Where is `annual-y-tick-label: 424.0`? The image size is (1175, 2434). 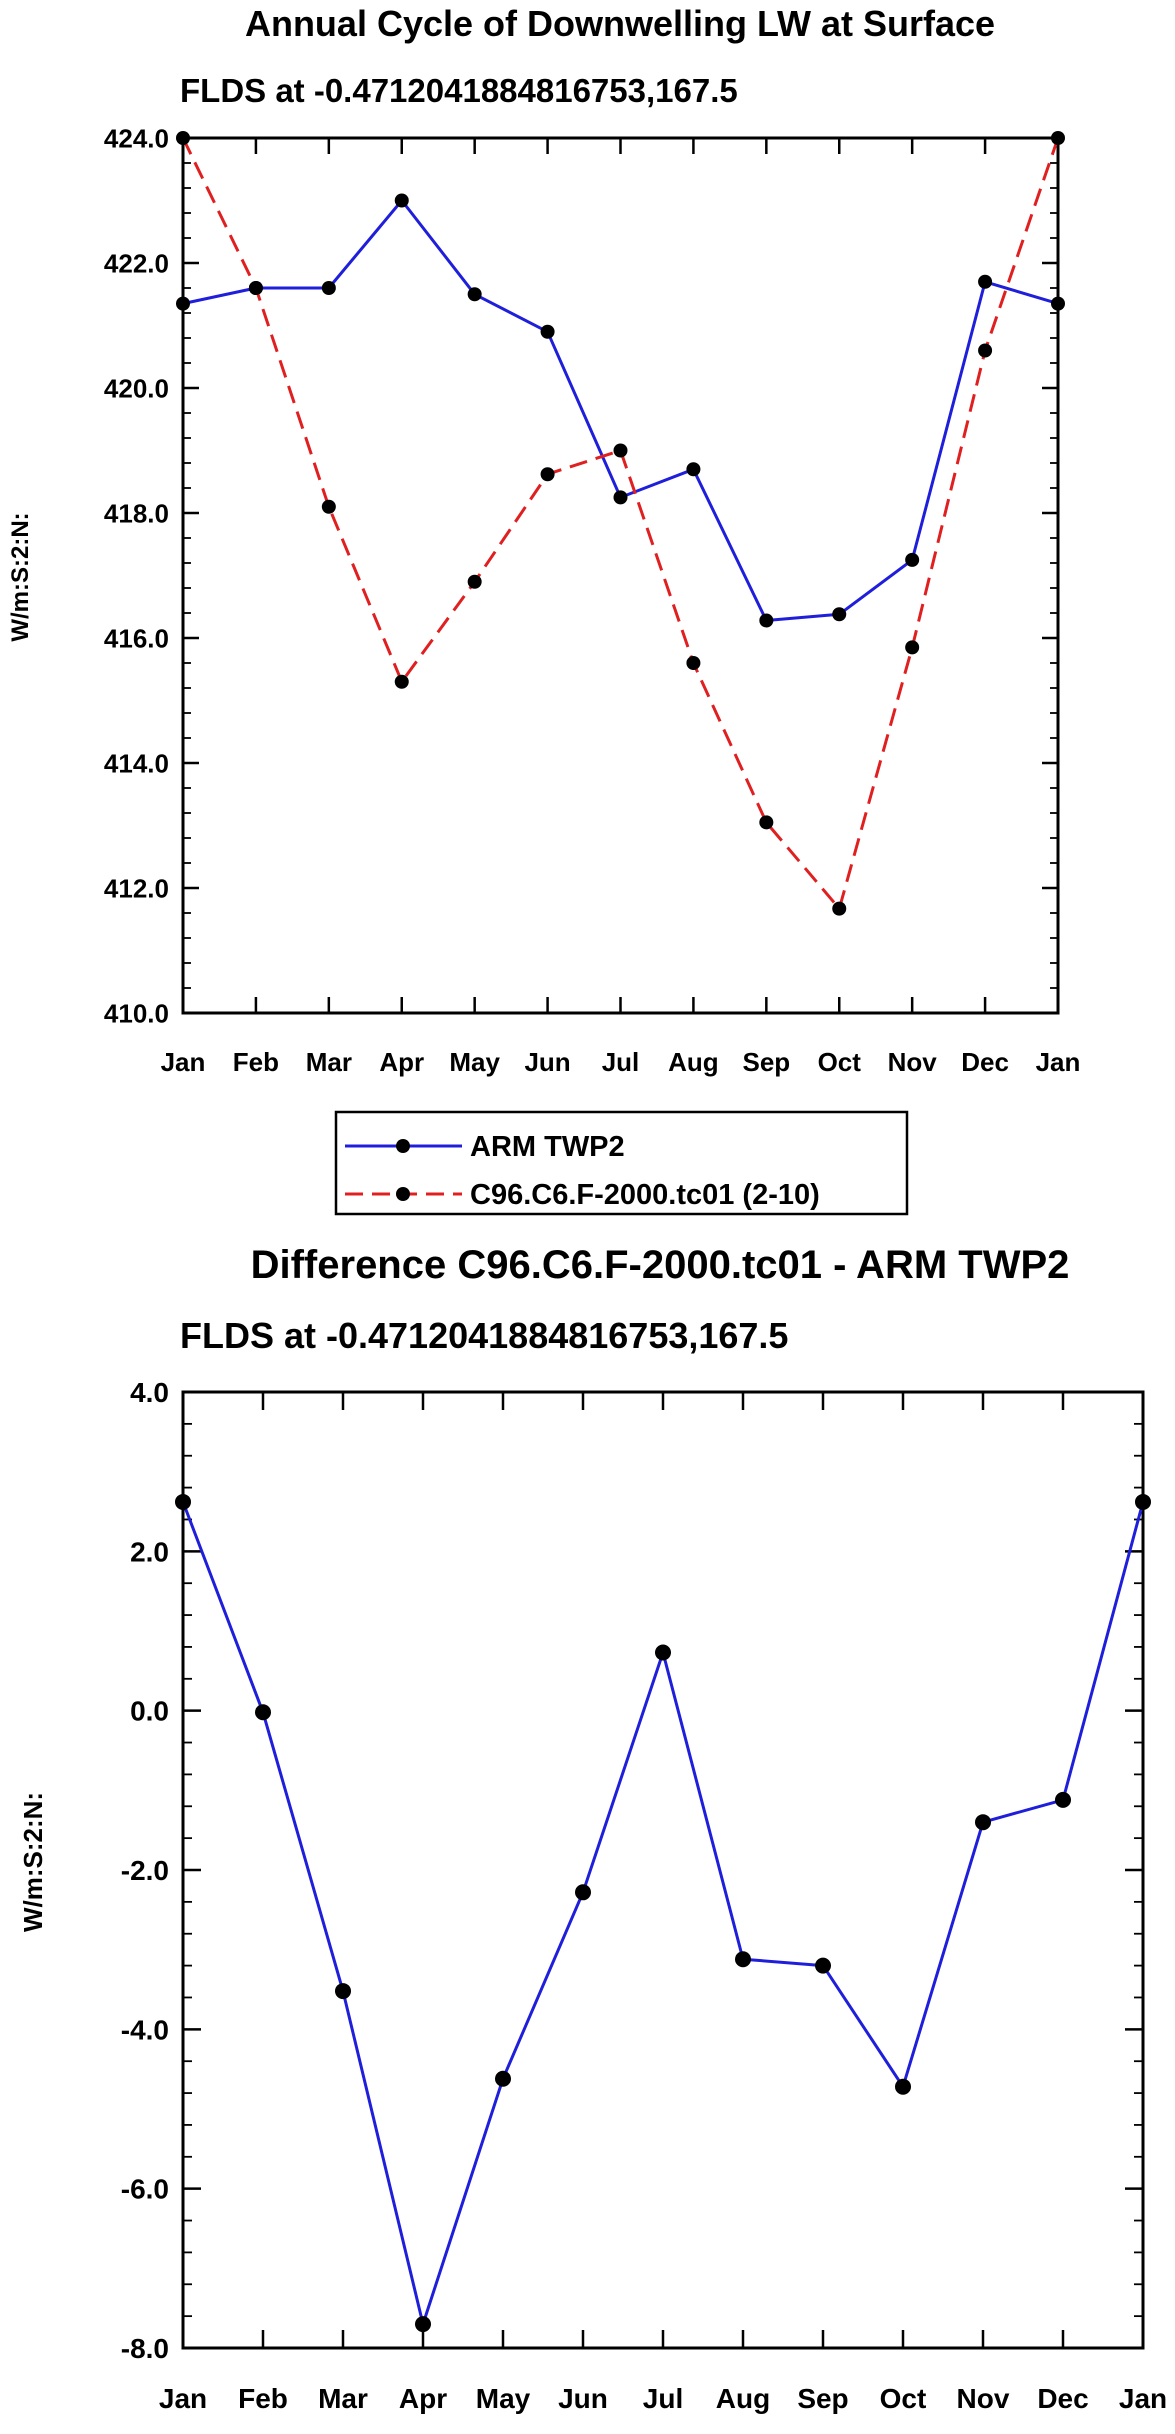
annual-y-tick-label: 424.0 is located at coordinates (136, 138).